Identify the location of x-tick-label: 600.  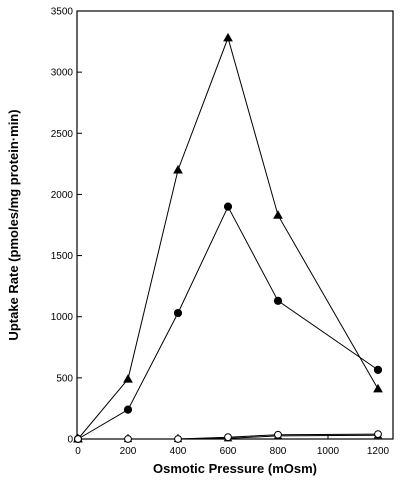
(228, 451).